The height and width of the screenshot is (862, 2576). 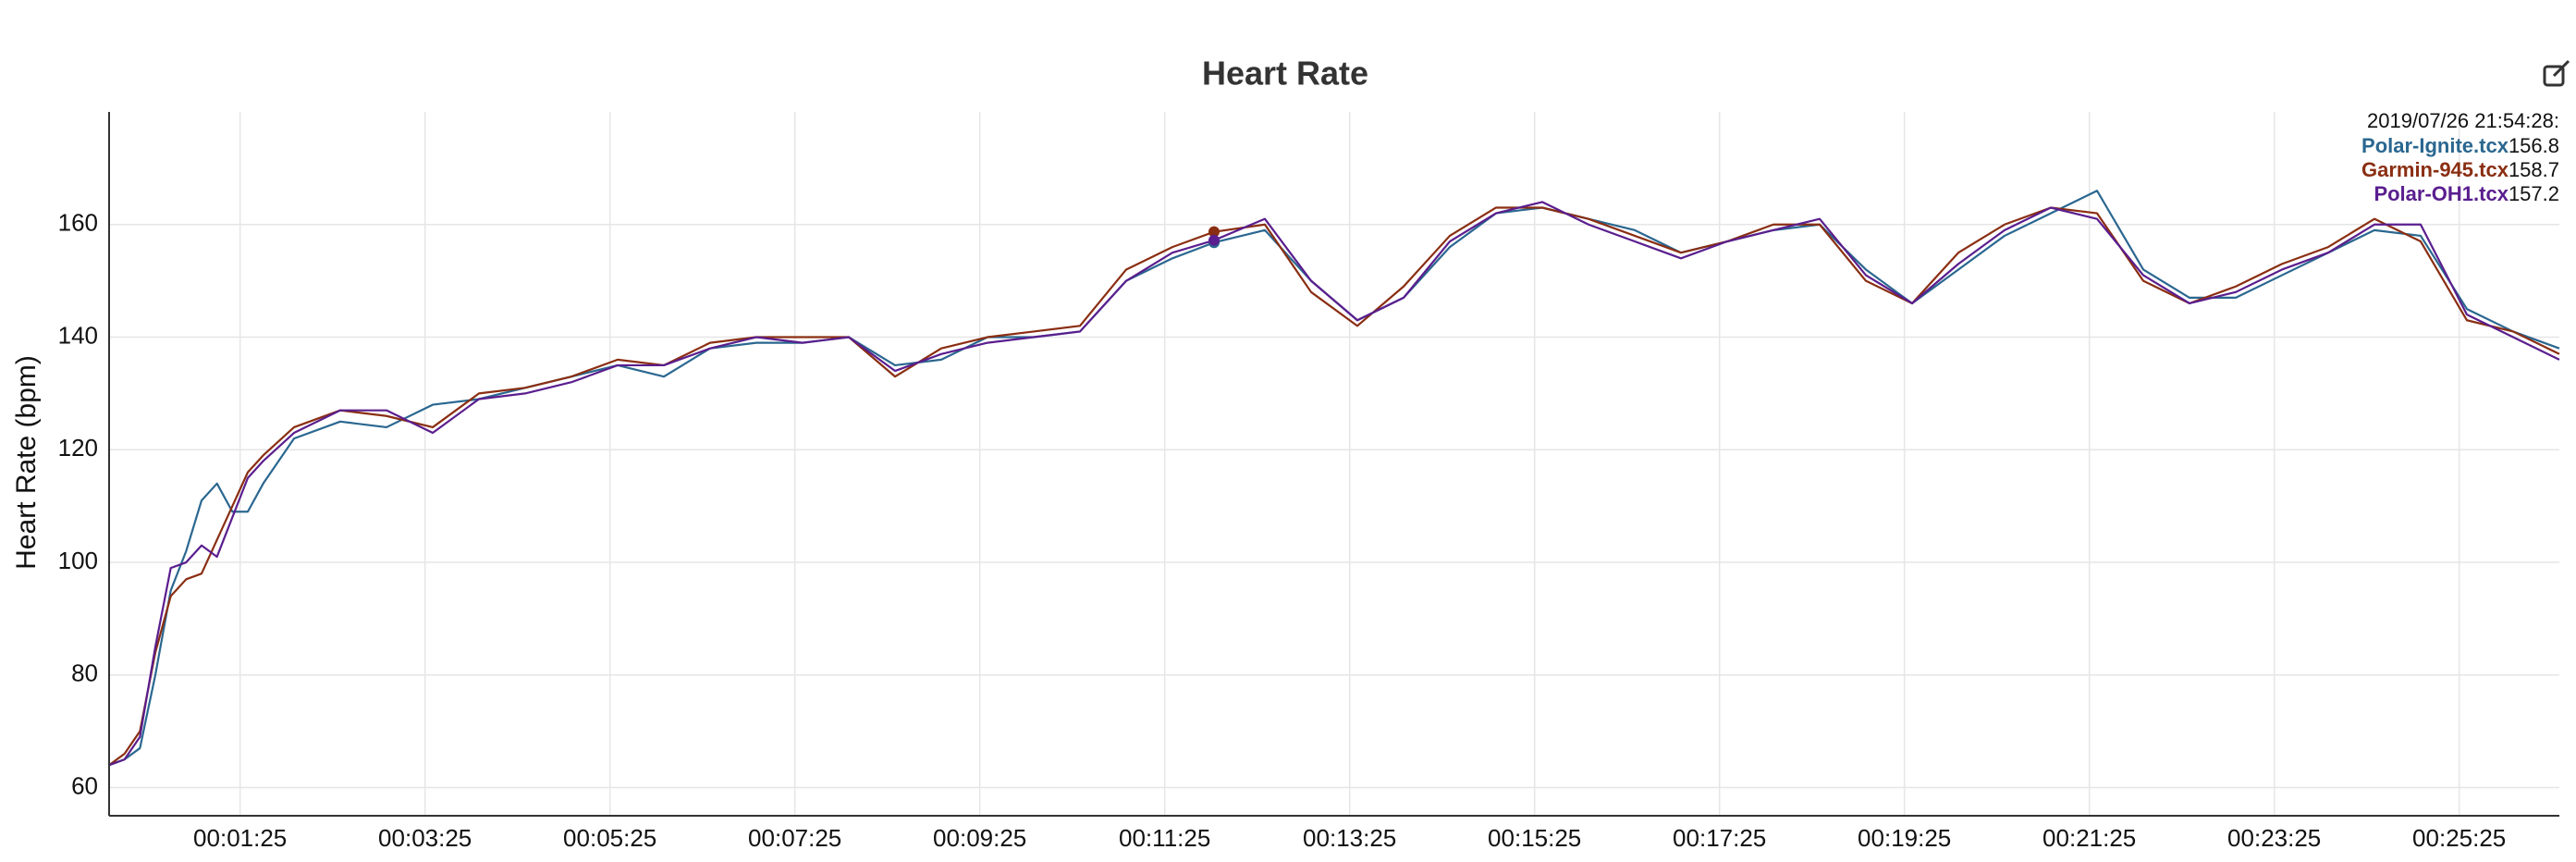 What do you see at coordinates (2459, 838) in the screenshot?
I see `x-tick-label: 00:25:25` at bounding box center [2459, 838].